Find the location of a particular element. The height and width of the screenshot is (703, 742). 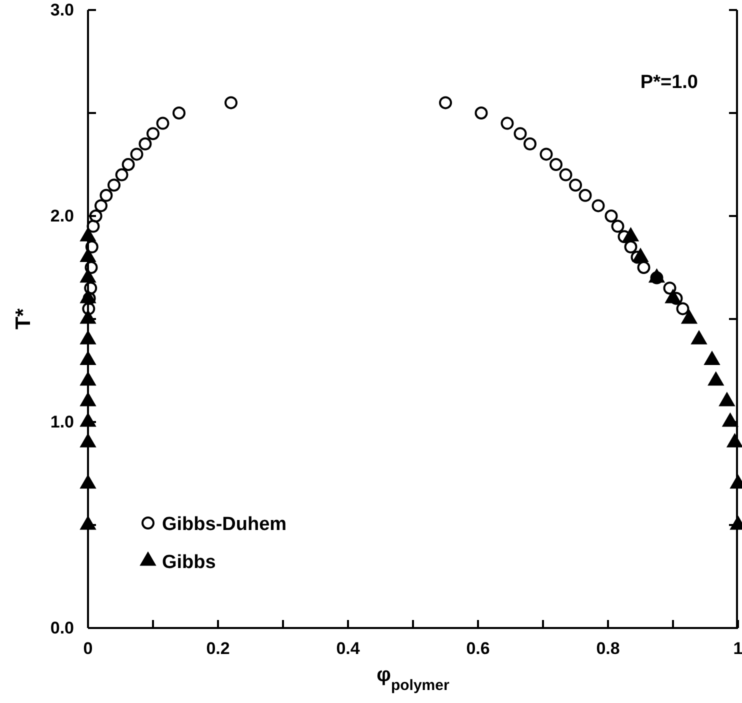

x-tick-label: 0.2 is located at coordinates (218, 648).